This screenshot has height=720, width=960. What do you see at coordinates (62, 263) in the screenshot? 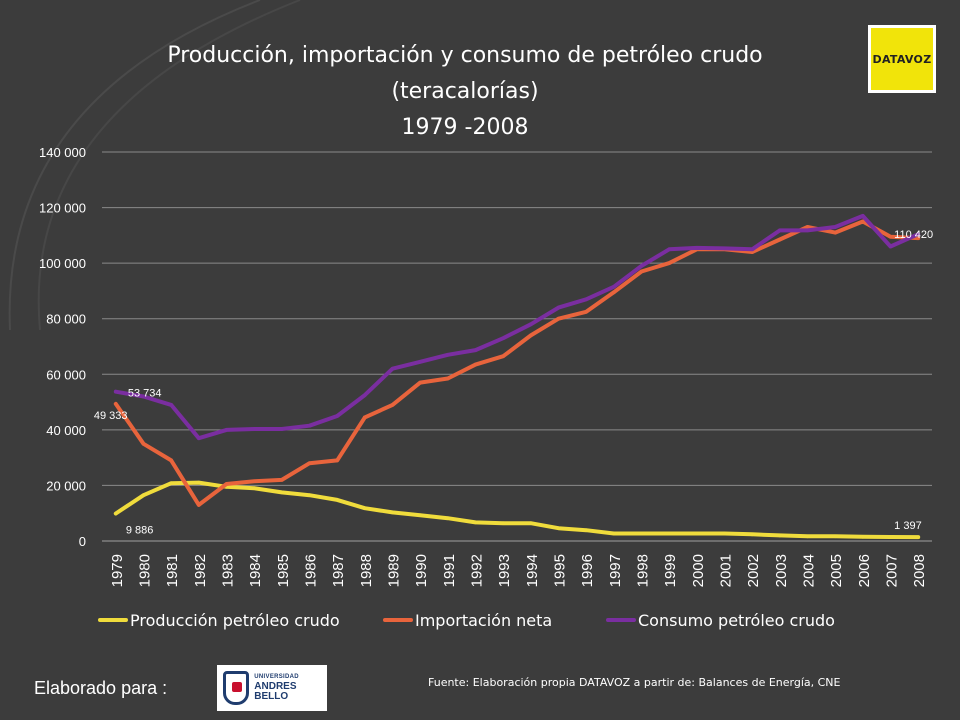
I see `y-tick-label-5: 100 000` at bounding box center [62, 263].